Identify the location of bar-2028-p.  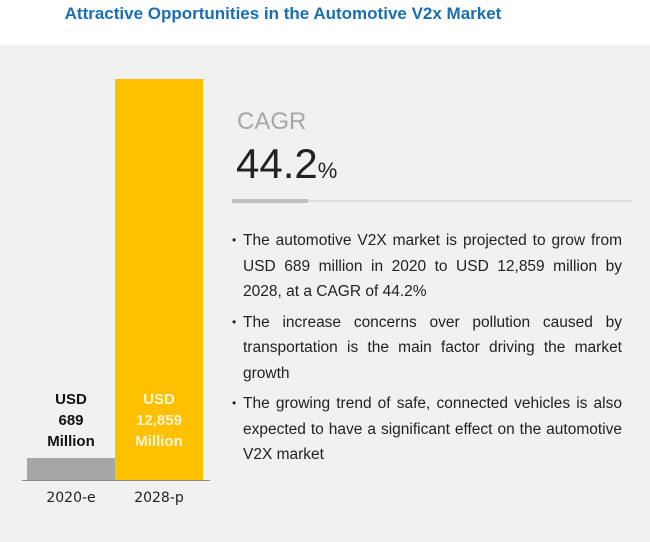
(159, 279).